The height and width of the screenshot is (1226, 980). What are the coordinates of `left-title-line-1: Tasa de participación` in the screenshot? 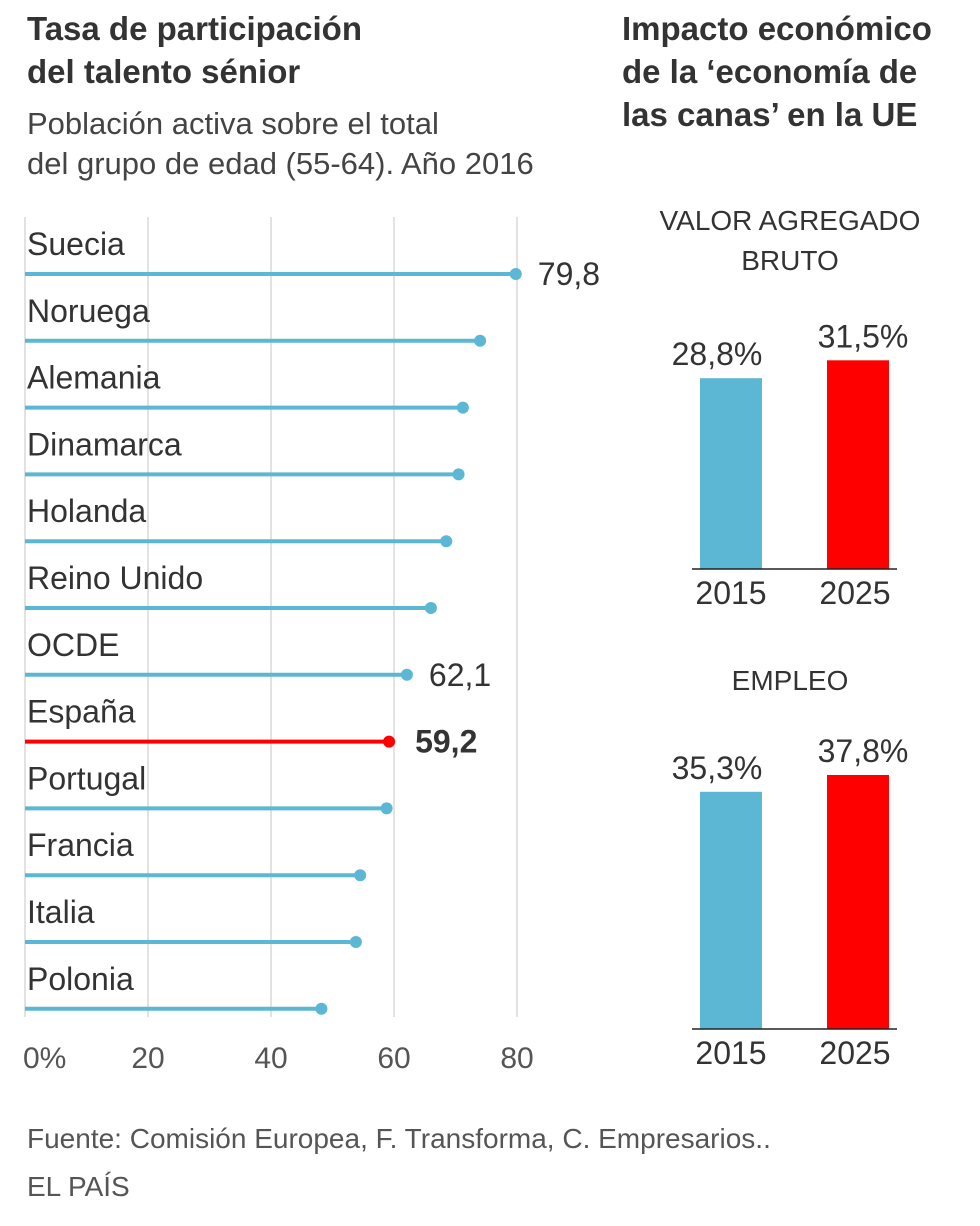 It's located at (194, 28).